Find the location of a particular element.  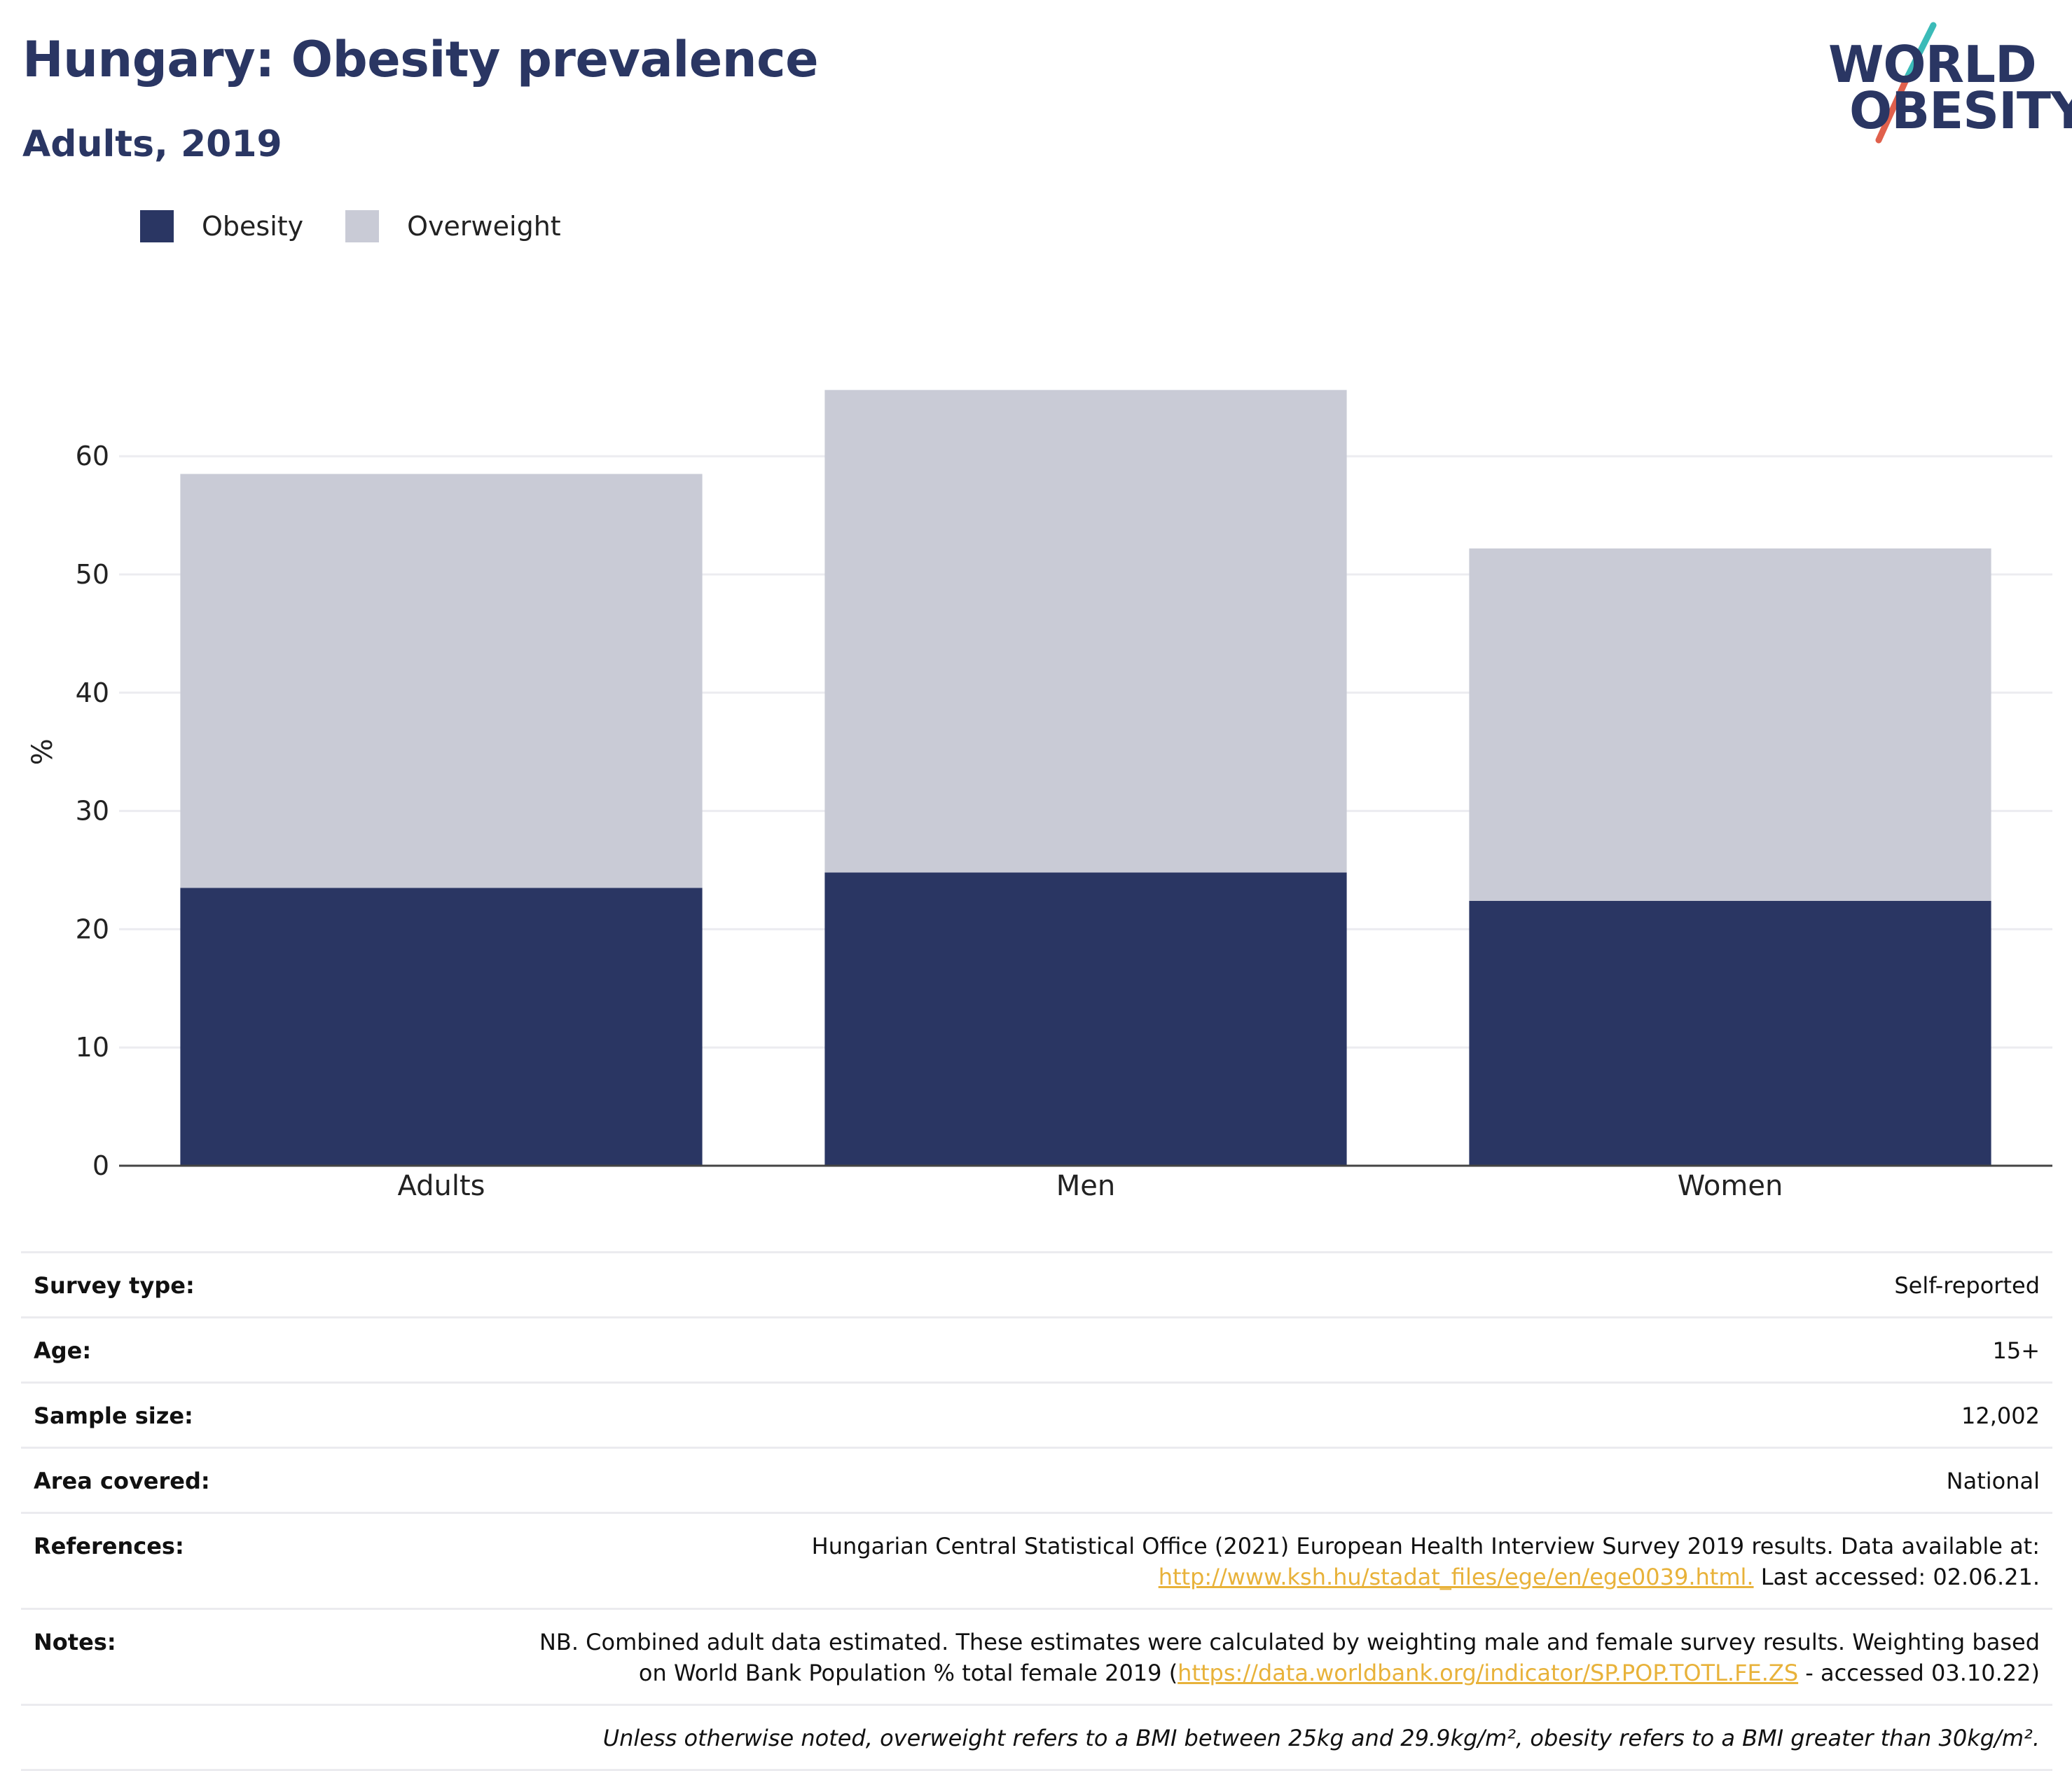

info-row-sample-size: Sample size: 12,002 is located at coordinates (1037, 1414).